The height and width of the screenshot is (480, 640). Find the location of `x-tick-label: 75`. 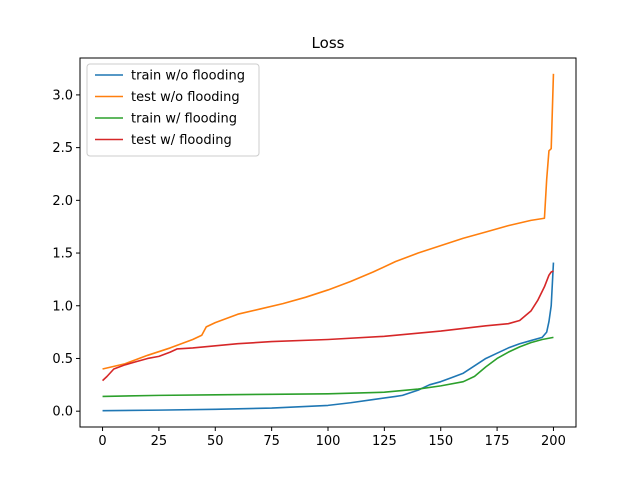

x-tick-label: 75 is located at coordinates (271, 441).